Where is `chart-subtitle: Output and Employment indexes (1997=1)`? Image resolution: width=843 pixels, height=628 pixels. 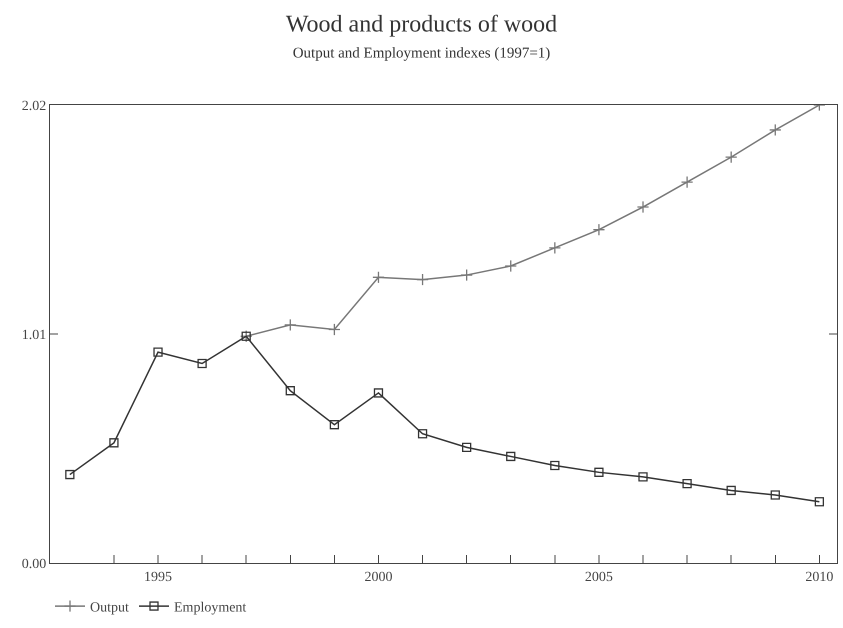
chart-subtitle: Output and Employment indexes (1997=1) is located at coordinates (421, 53).